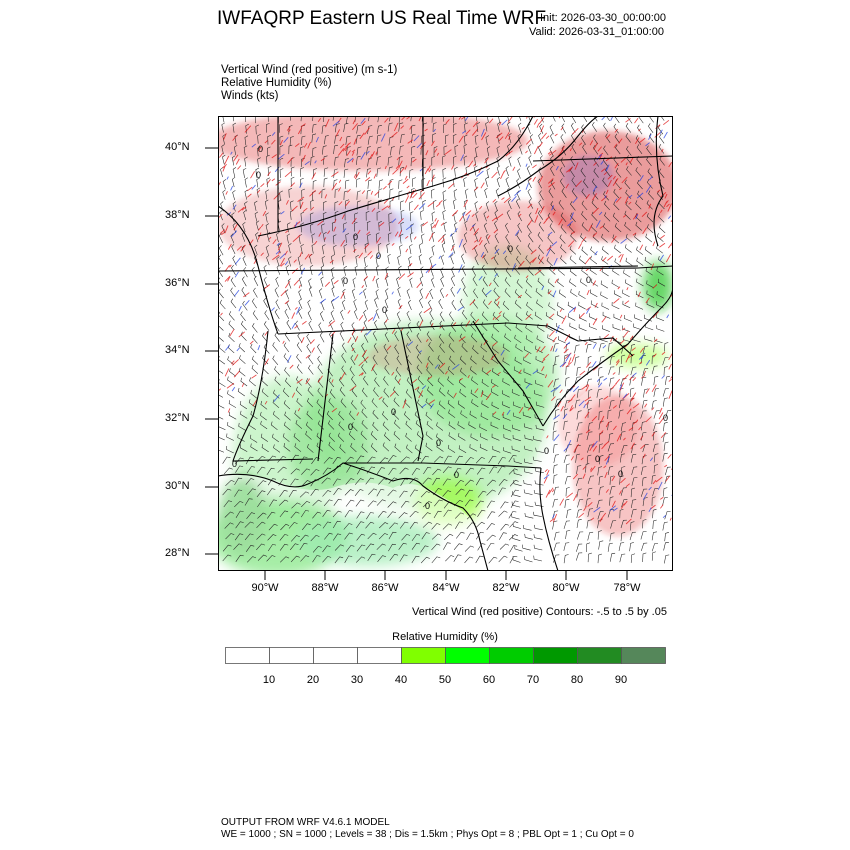  Describe the element at coordinates (506, 588) in the screenshot. I see `lon-label: 82°W` at that location.